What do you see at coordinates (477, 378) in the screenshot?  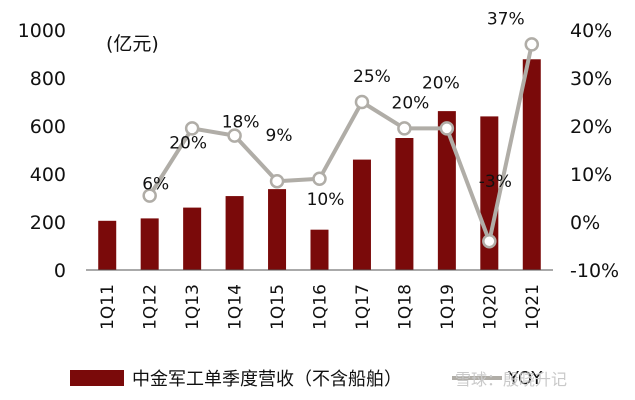 I see `legend-line-swatch` at bounding box center [477, 378].